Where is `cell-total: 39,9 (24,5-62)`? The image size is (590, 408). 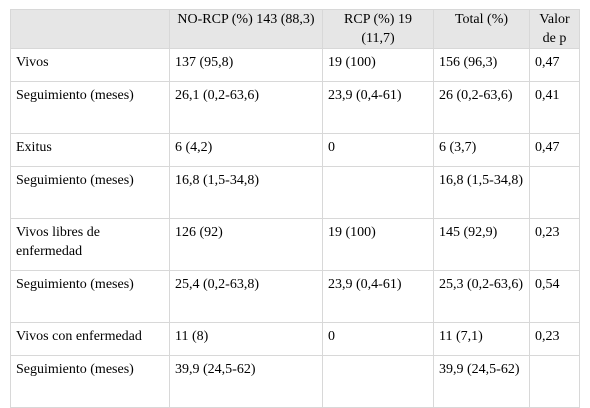
cell-total: 39,9 (24,5-62) is located at coordinates (481, 381).